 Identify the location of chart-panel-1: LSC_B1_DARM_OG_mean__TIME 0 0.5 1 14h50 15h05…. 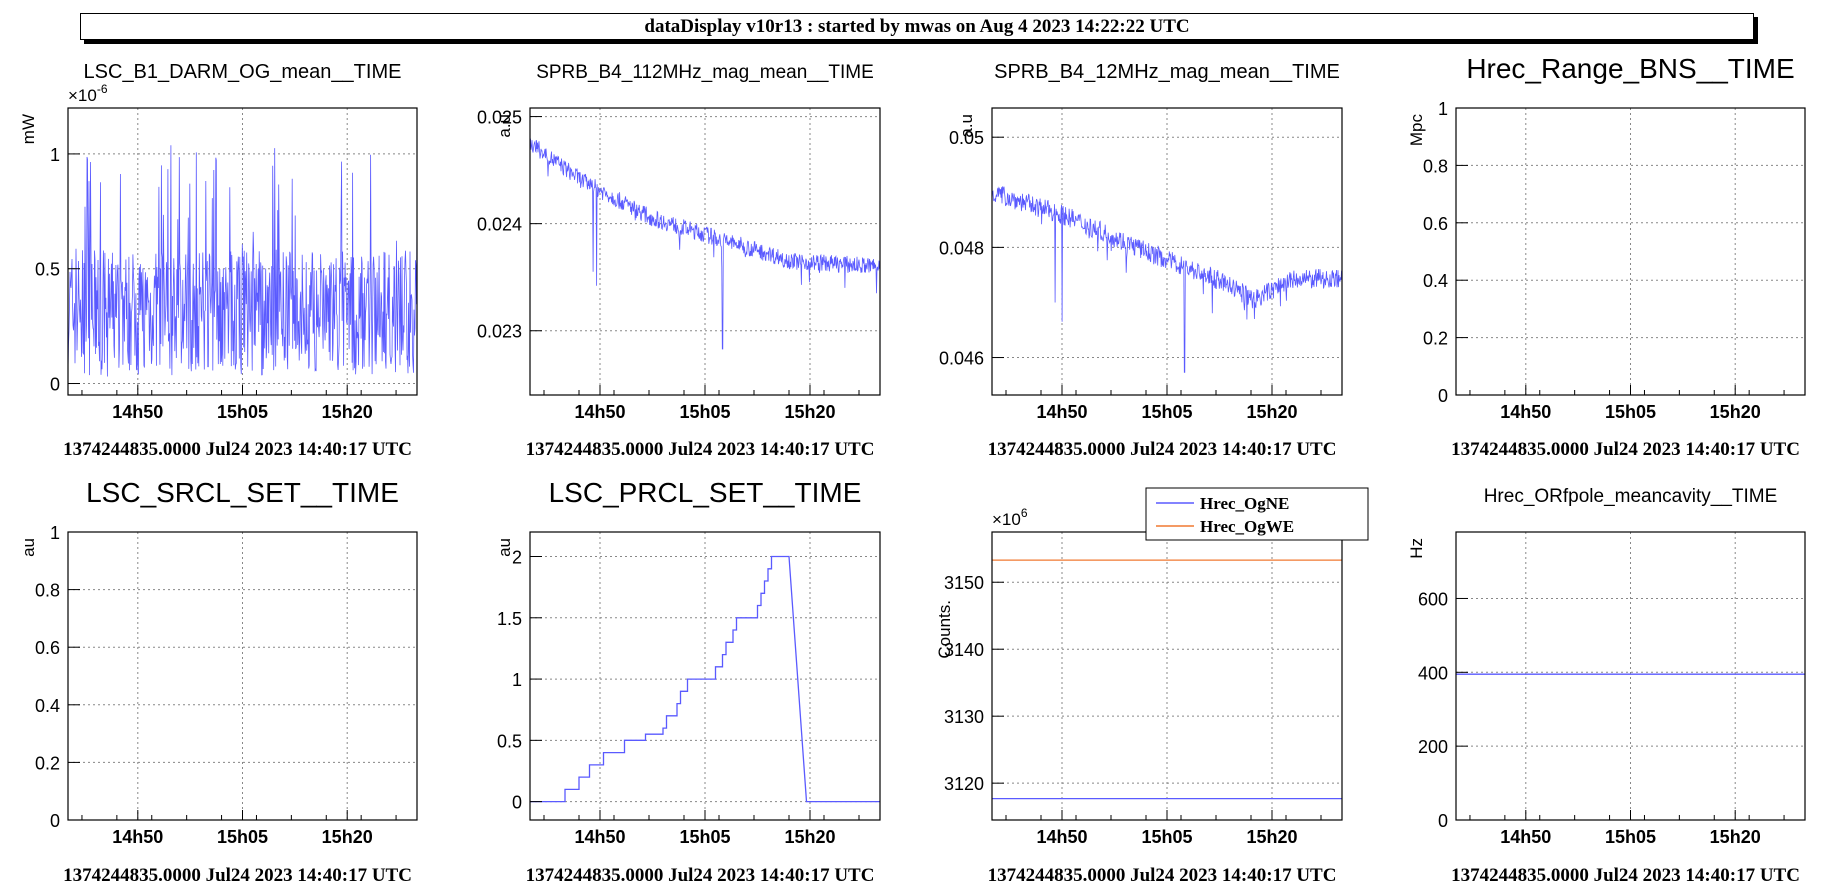
(218, 260).